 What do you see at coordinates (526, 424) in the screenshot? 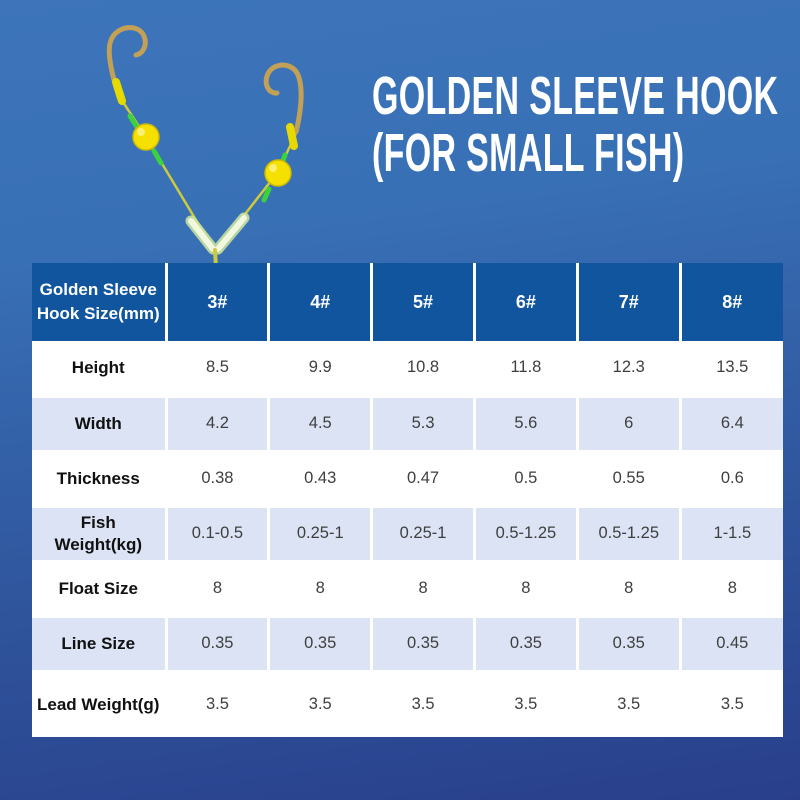
I see `spec-value-cell: 5.6` at bounding box center [526, 424].